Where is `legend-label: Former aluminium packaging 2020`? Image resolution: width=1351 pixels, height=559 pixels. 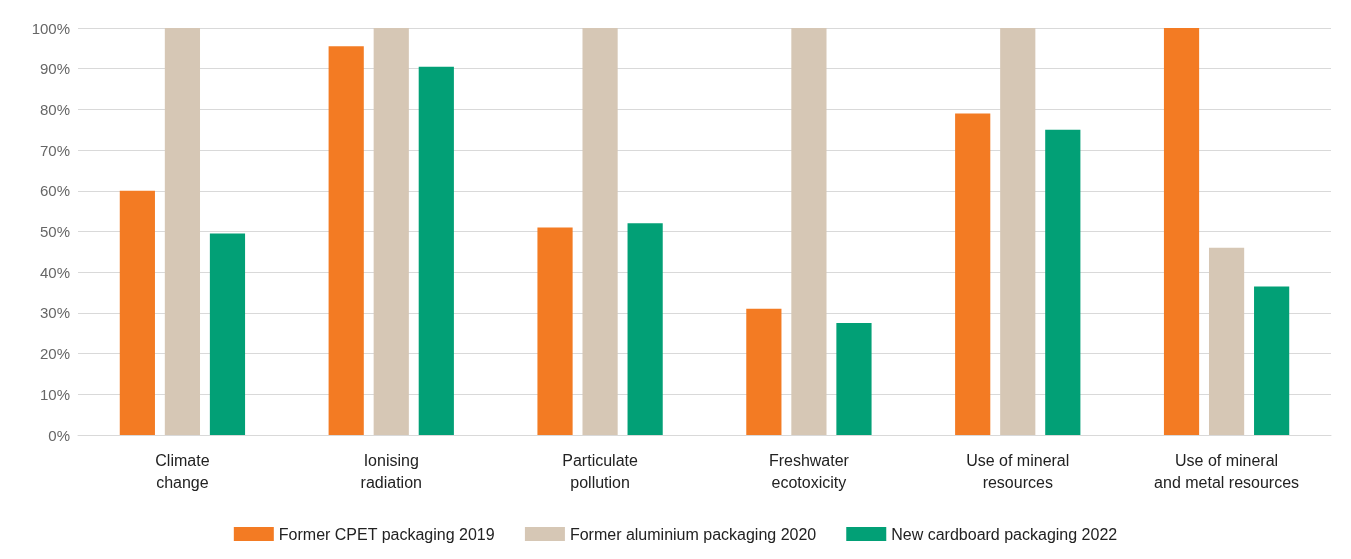
legend-label: Former aluminium packaging 2020 is located at coordinates (693, 534).